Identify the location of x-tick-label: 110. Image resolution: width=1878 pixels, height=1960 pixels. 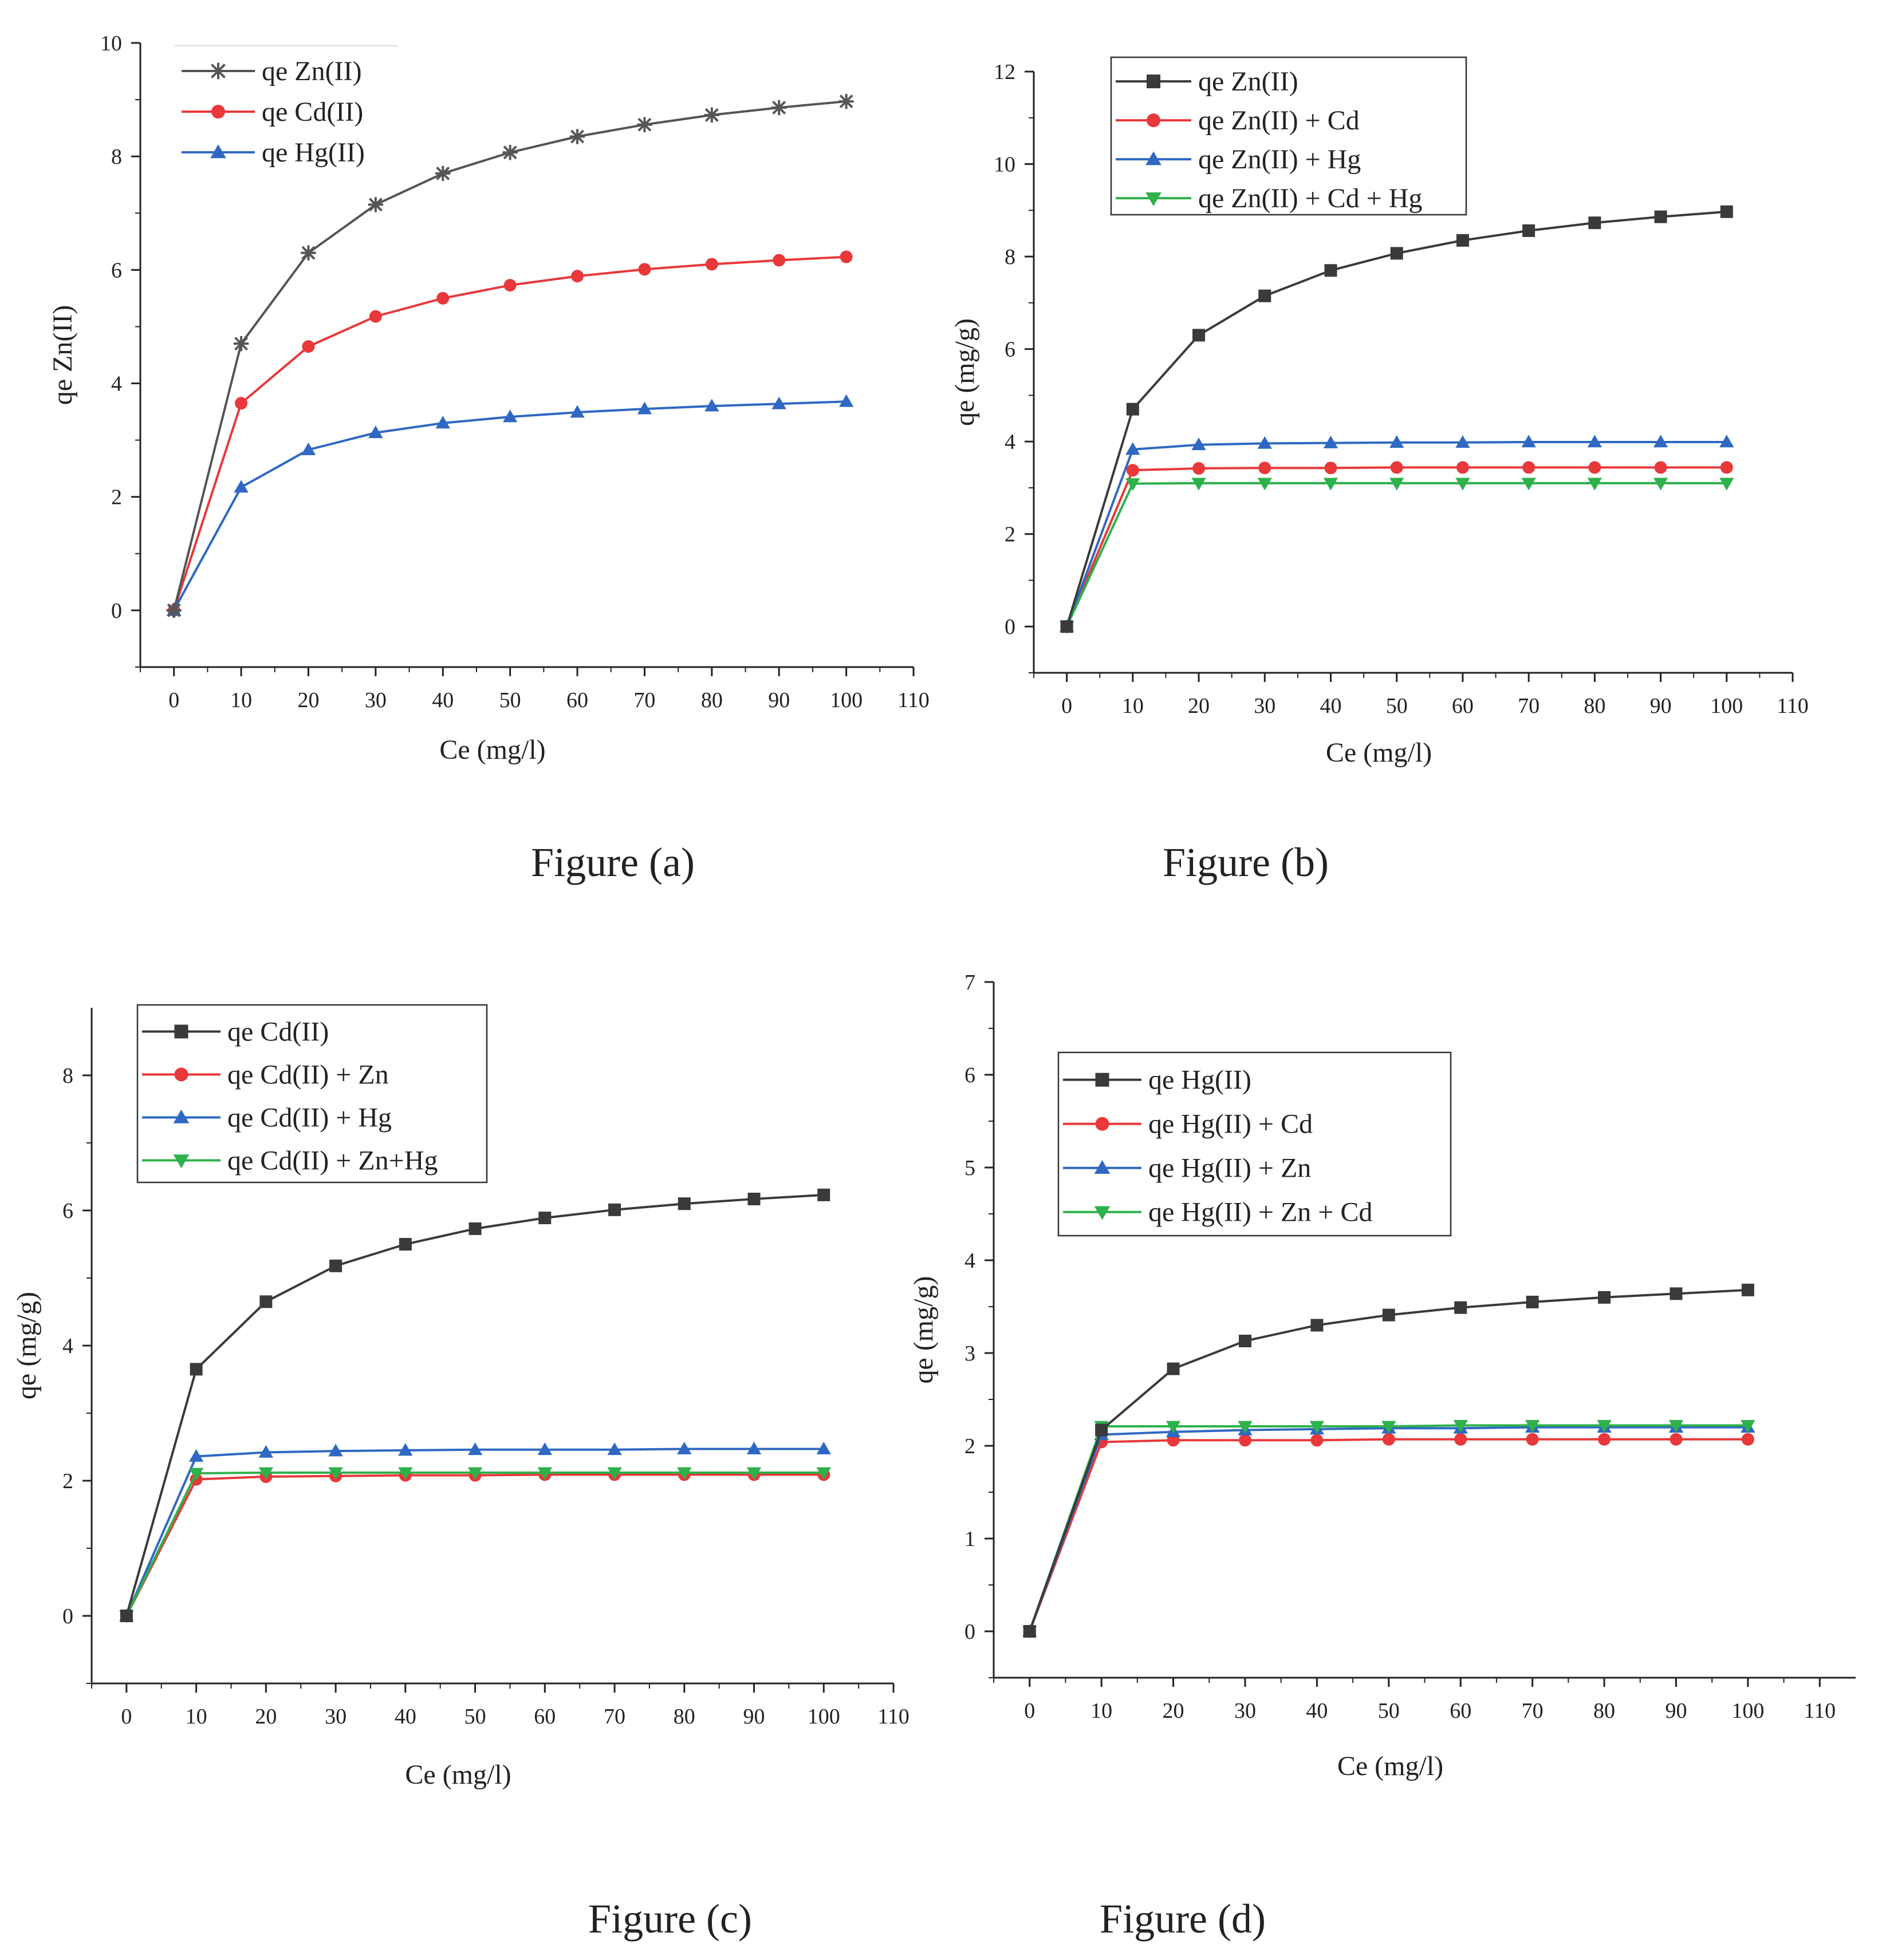
(913, 700).